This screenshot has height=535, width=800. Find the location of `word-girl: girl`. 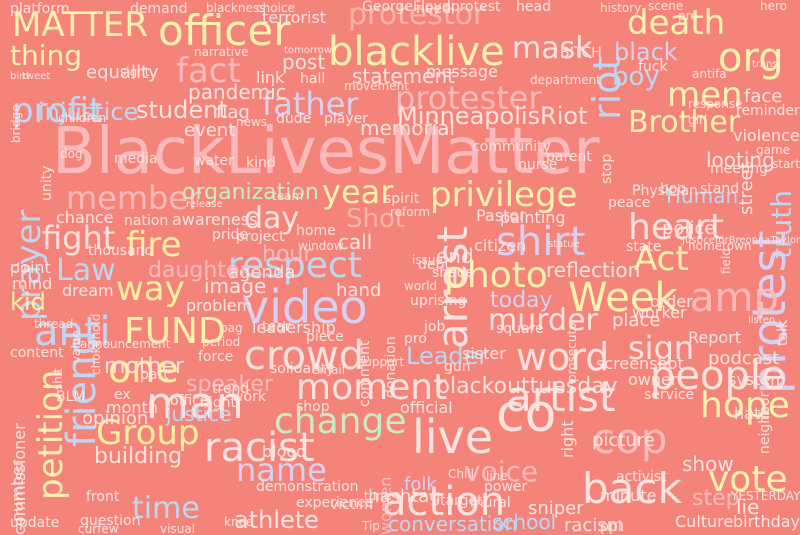

word-girl: girl is located at coordinates (698, 120).